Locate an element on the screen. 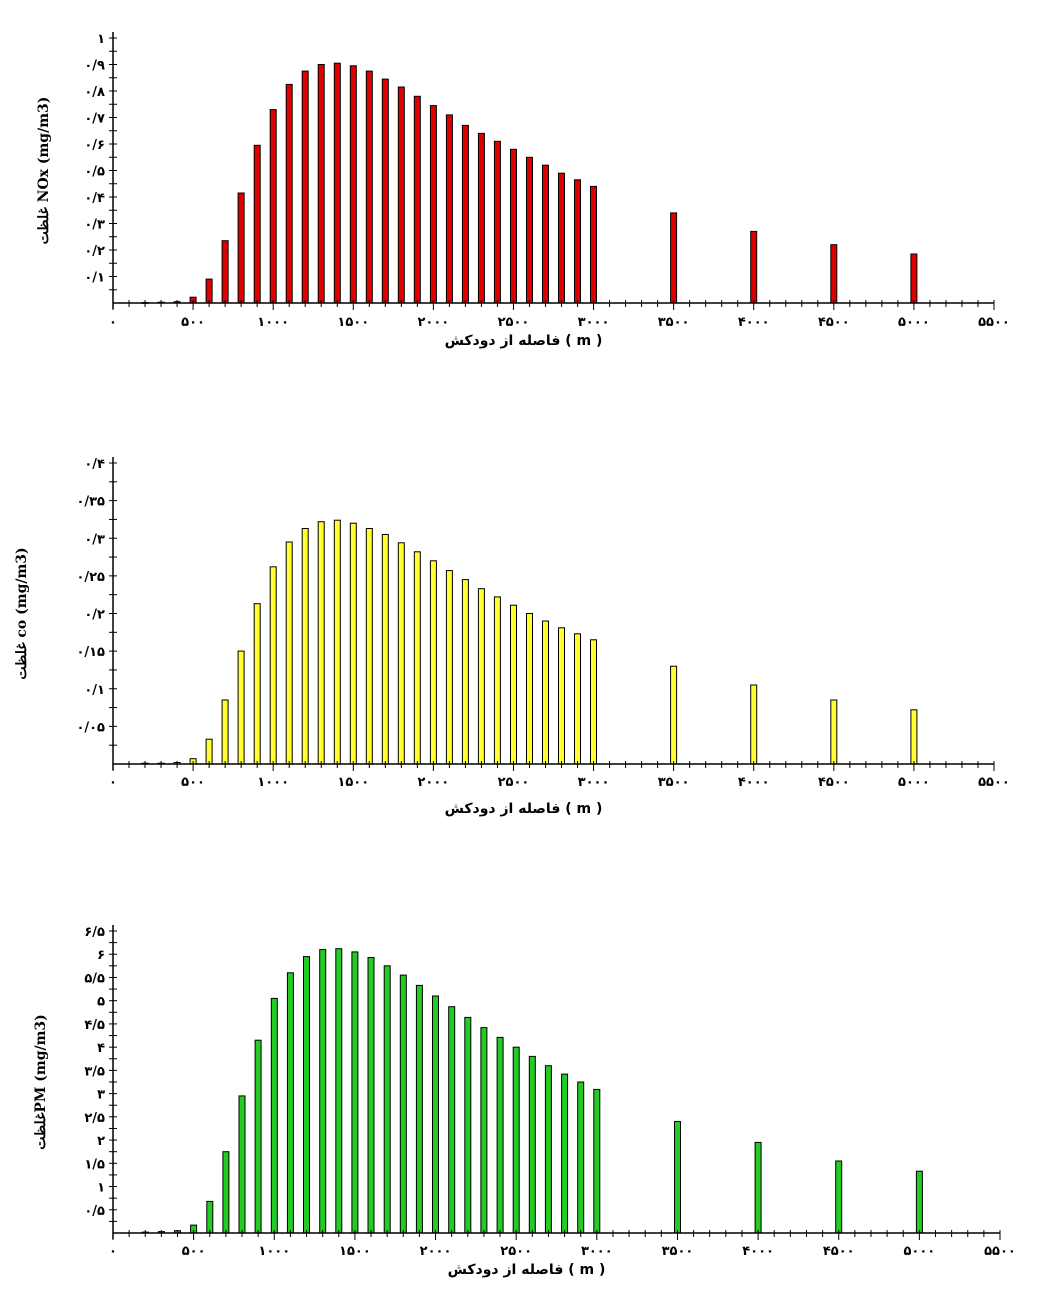 The image size is (1041, 1293). nox-y-tick-label: ۰/۲ is located at coordinates (94, 251).